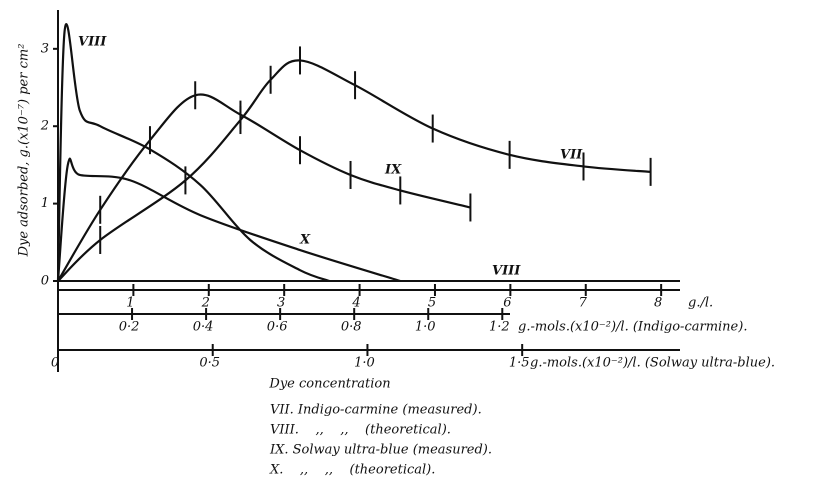 Image resolution: width=838 pixels, height=496 pixels. I want to click on y-label: Dye adsorbed, g.(x10⁻⁷) per cm², so click(24, 151).